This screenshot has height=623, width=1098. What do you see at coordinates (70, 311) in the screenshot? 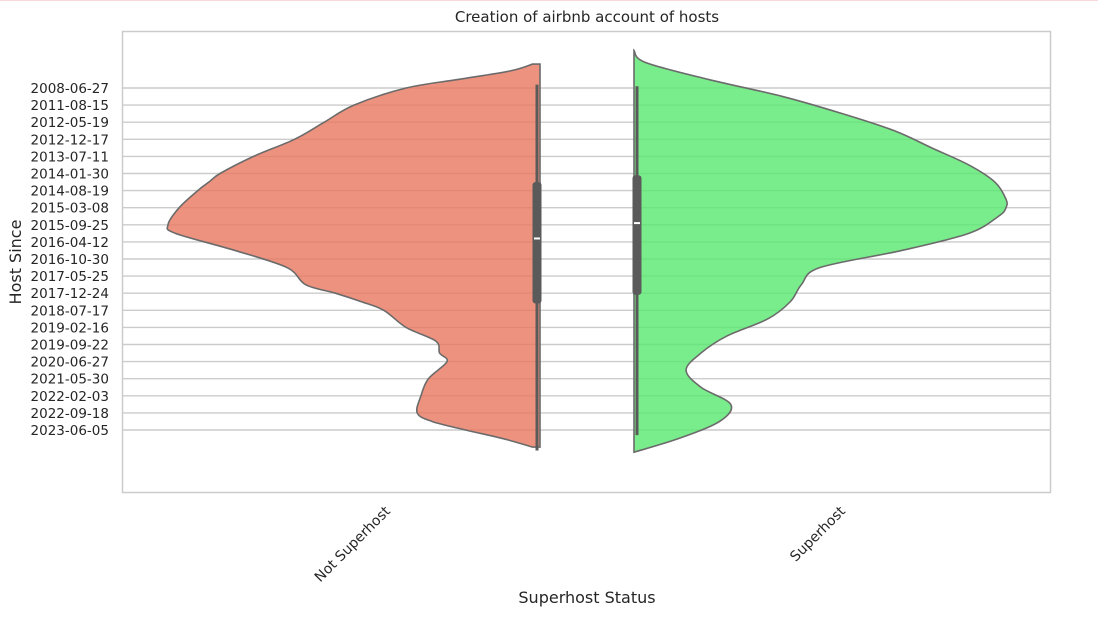
I see `y-tick-label: 2018-07-17` at bounding box center [70, 311].